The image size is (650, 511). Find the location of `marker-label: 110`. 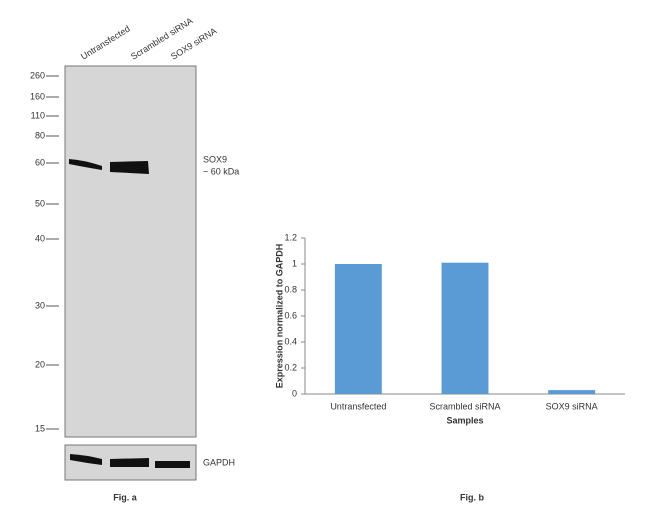

marker-label: 110 is located at coordinates (38, 115).